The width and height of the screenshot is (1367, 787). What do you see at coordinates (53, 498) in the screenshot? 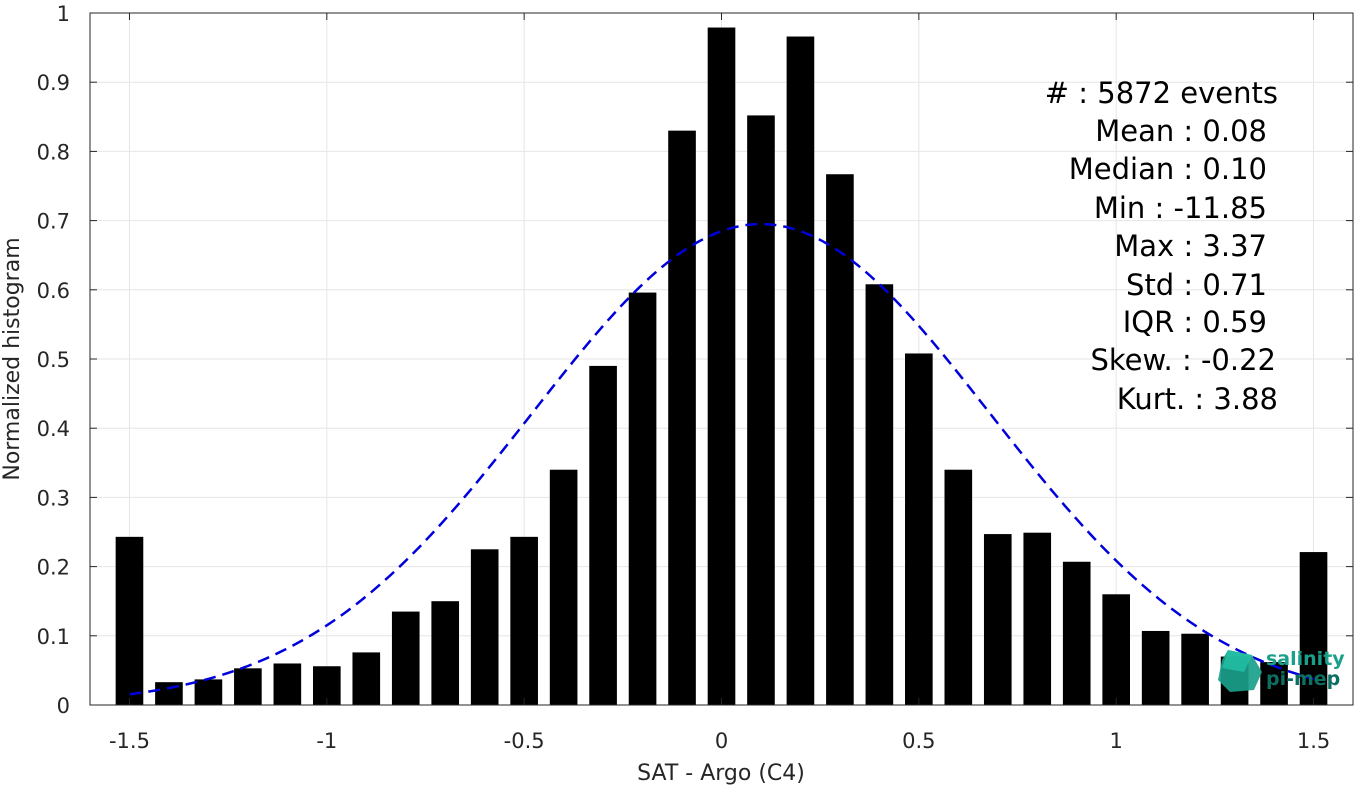
I see `y-tick-label: 0.3` at bounding box center [53, 498].